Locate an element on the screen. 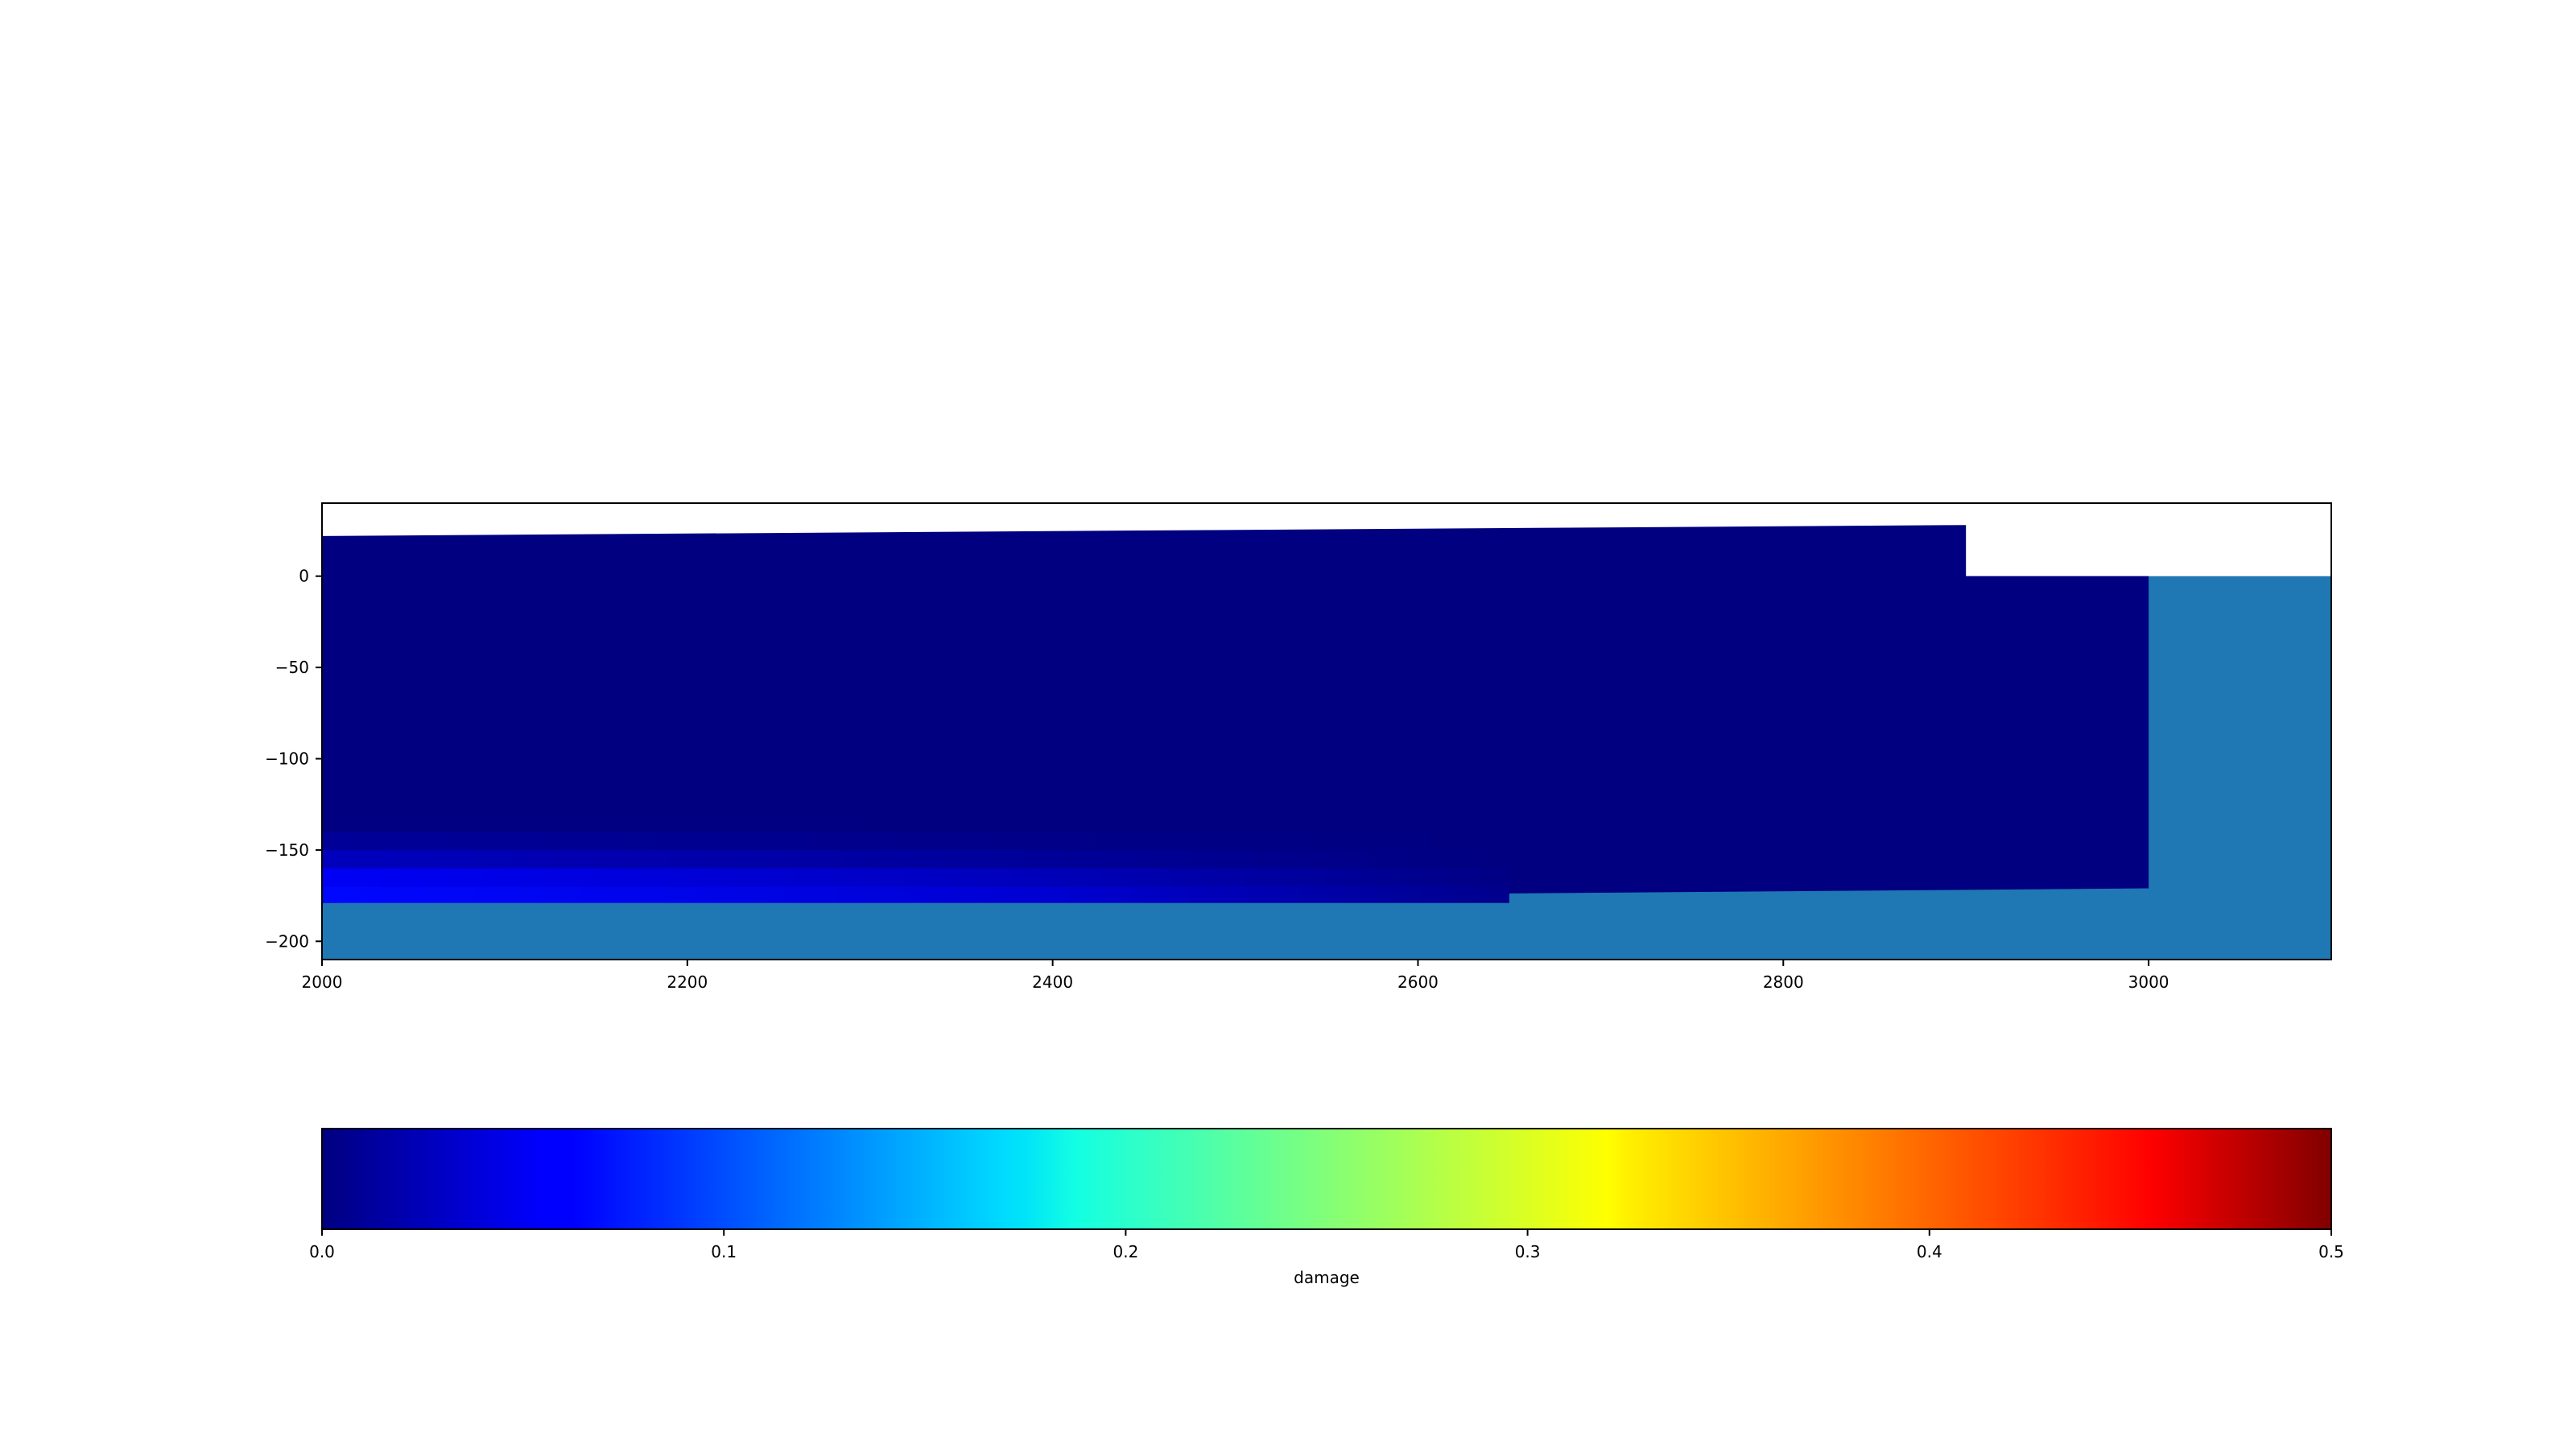 The height and width of the screenshot is (1449, 2576). y-tick-label: −100 is located at coordinates (287, 759).